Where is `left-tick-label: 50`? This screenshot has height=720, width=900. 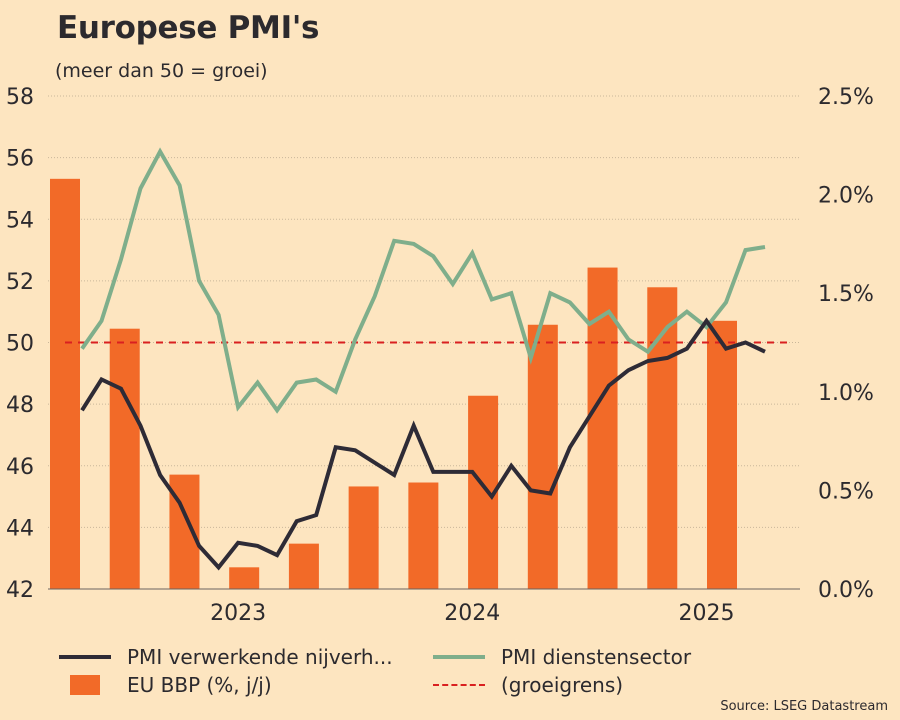
left-tick-label: 50 is located at coordinates (20, 344).